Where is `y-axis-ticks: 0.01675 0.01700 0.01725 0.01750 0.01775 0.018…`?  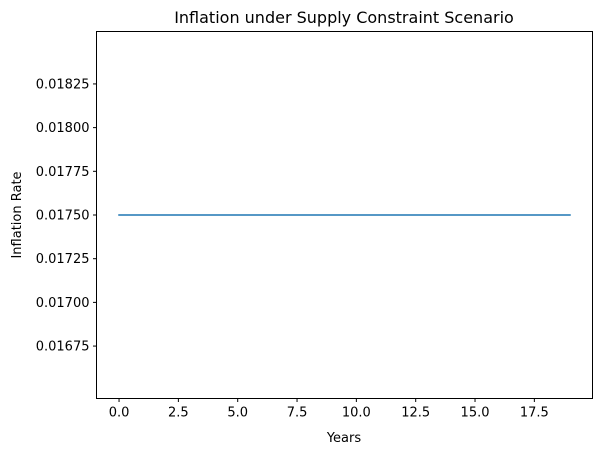
y-axis-ticks: 0.01675 0.01700 0.01725 0.01750 0.01775 0.018… is located at coordinates (66, 216).